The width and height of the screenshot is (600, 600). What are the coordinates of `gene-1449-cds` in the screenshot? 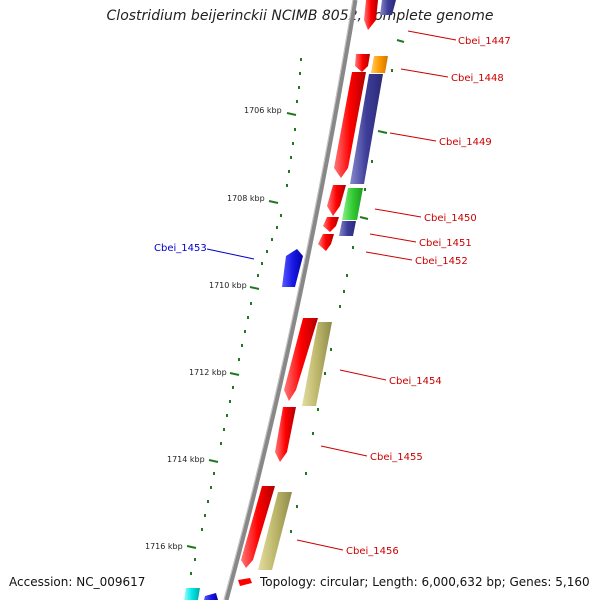 It's located at (350, 125).